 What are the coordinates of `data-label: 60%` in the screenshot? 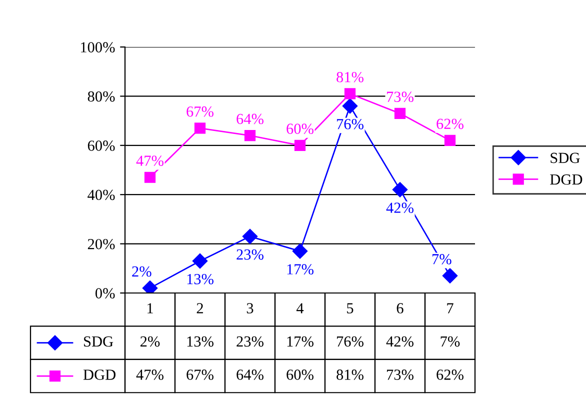 It's located at (300, 375).